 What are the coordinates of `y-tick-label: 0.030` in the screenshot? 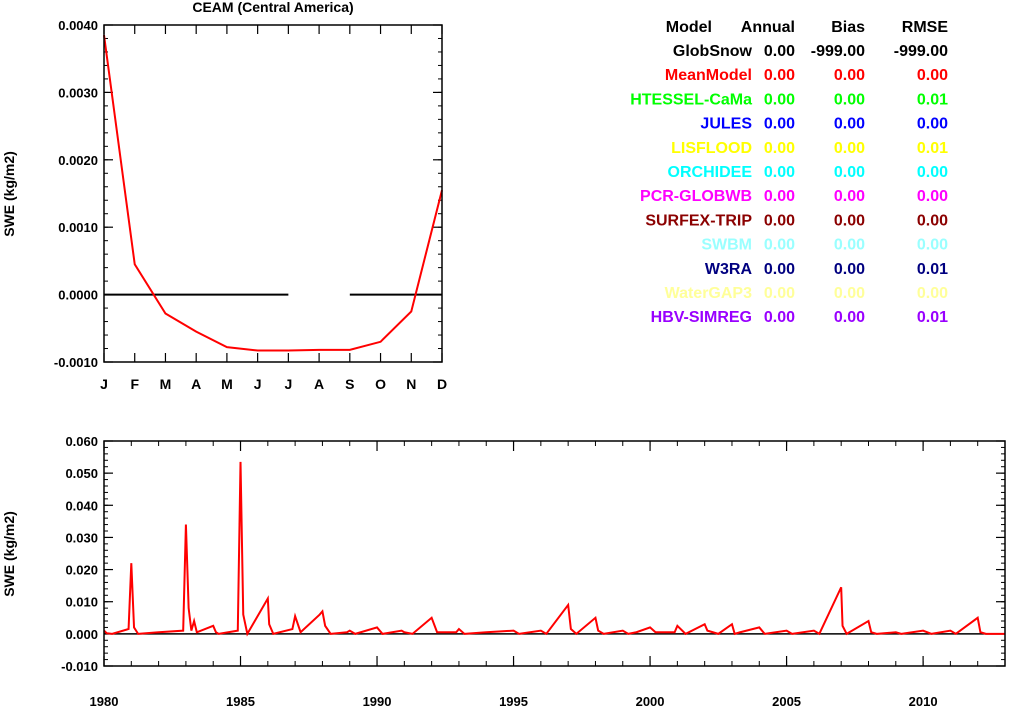 It's located at (81, 537).